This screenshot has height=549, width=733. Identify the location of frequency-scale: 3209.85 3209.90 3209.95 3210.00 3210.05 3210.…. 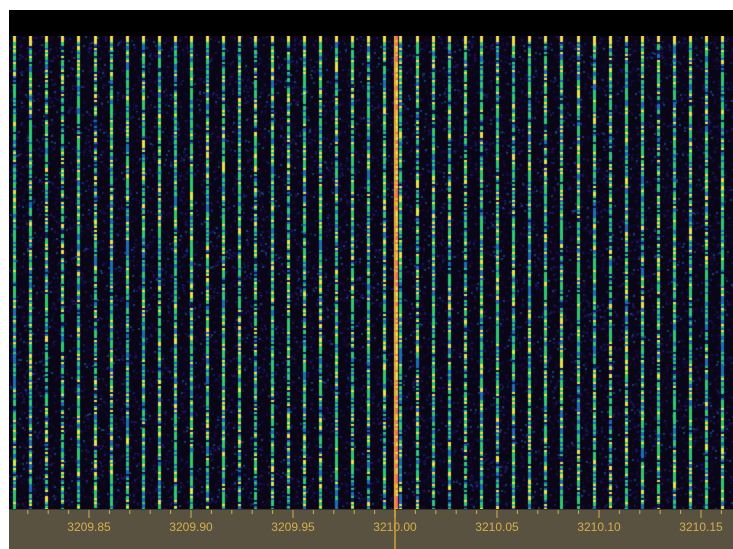
(371, 529).